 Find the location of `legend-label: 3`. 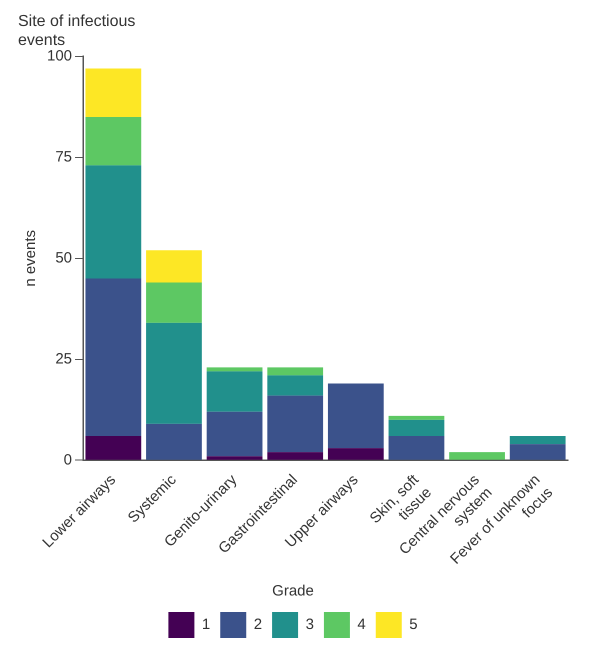

legend-label: 3 is located at coordinates (310, 625).